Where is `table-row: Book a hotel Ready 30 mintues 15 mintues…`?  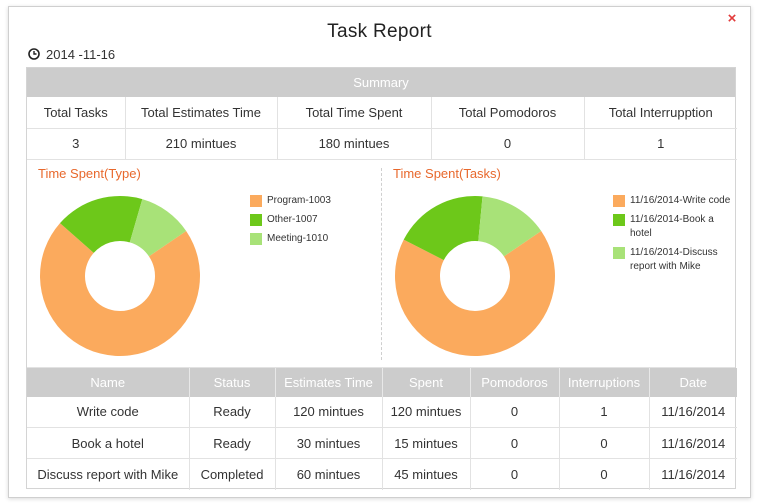 table-row: Book a hotel Ready 30 mintues 15 mintues… is located at coordinates (382, 443).